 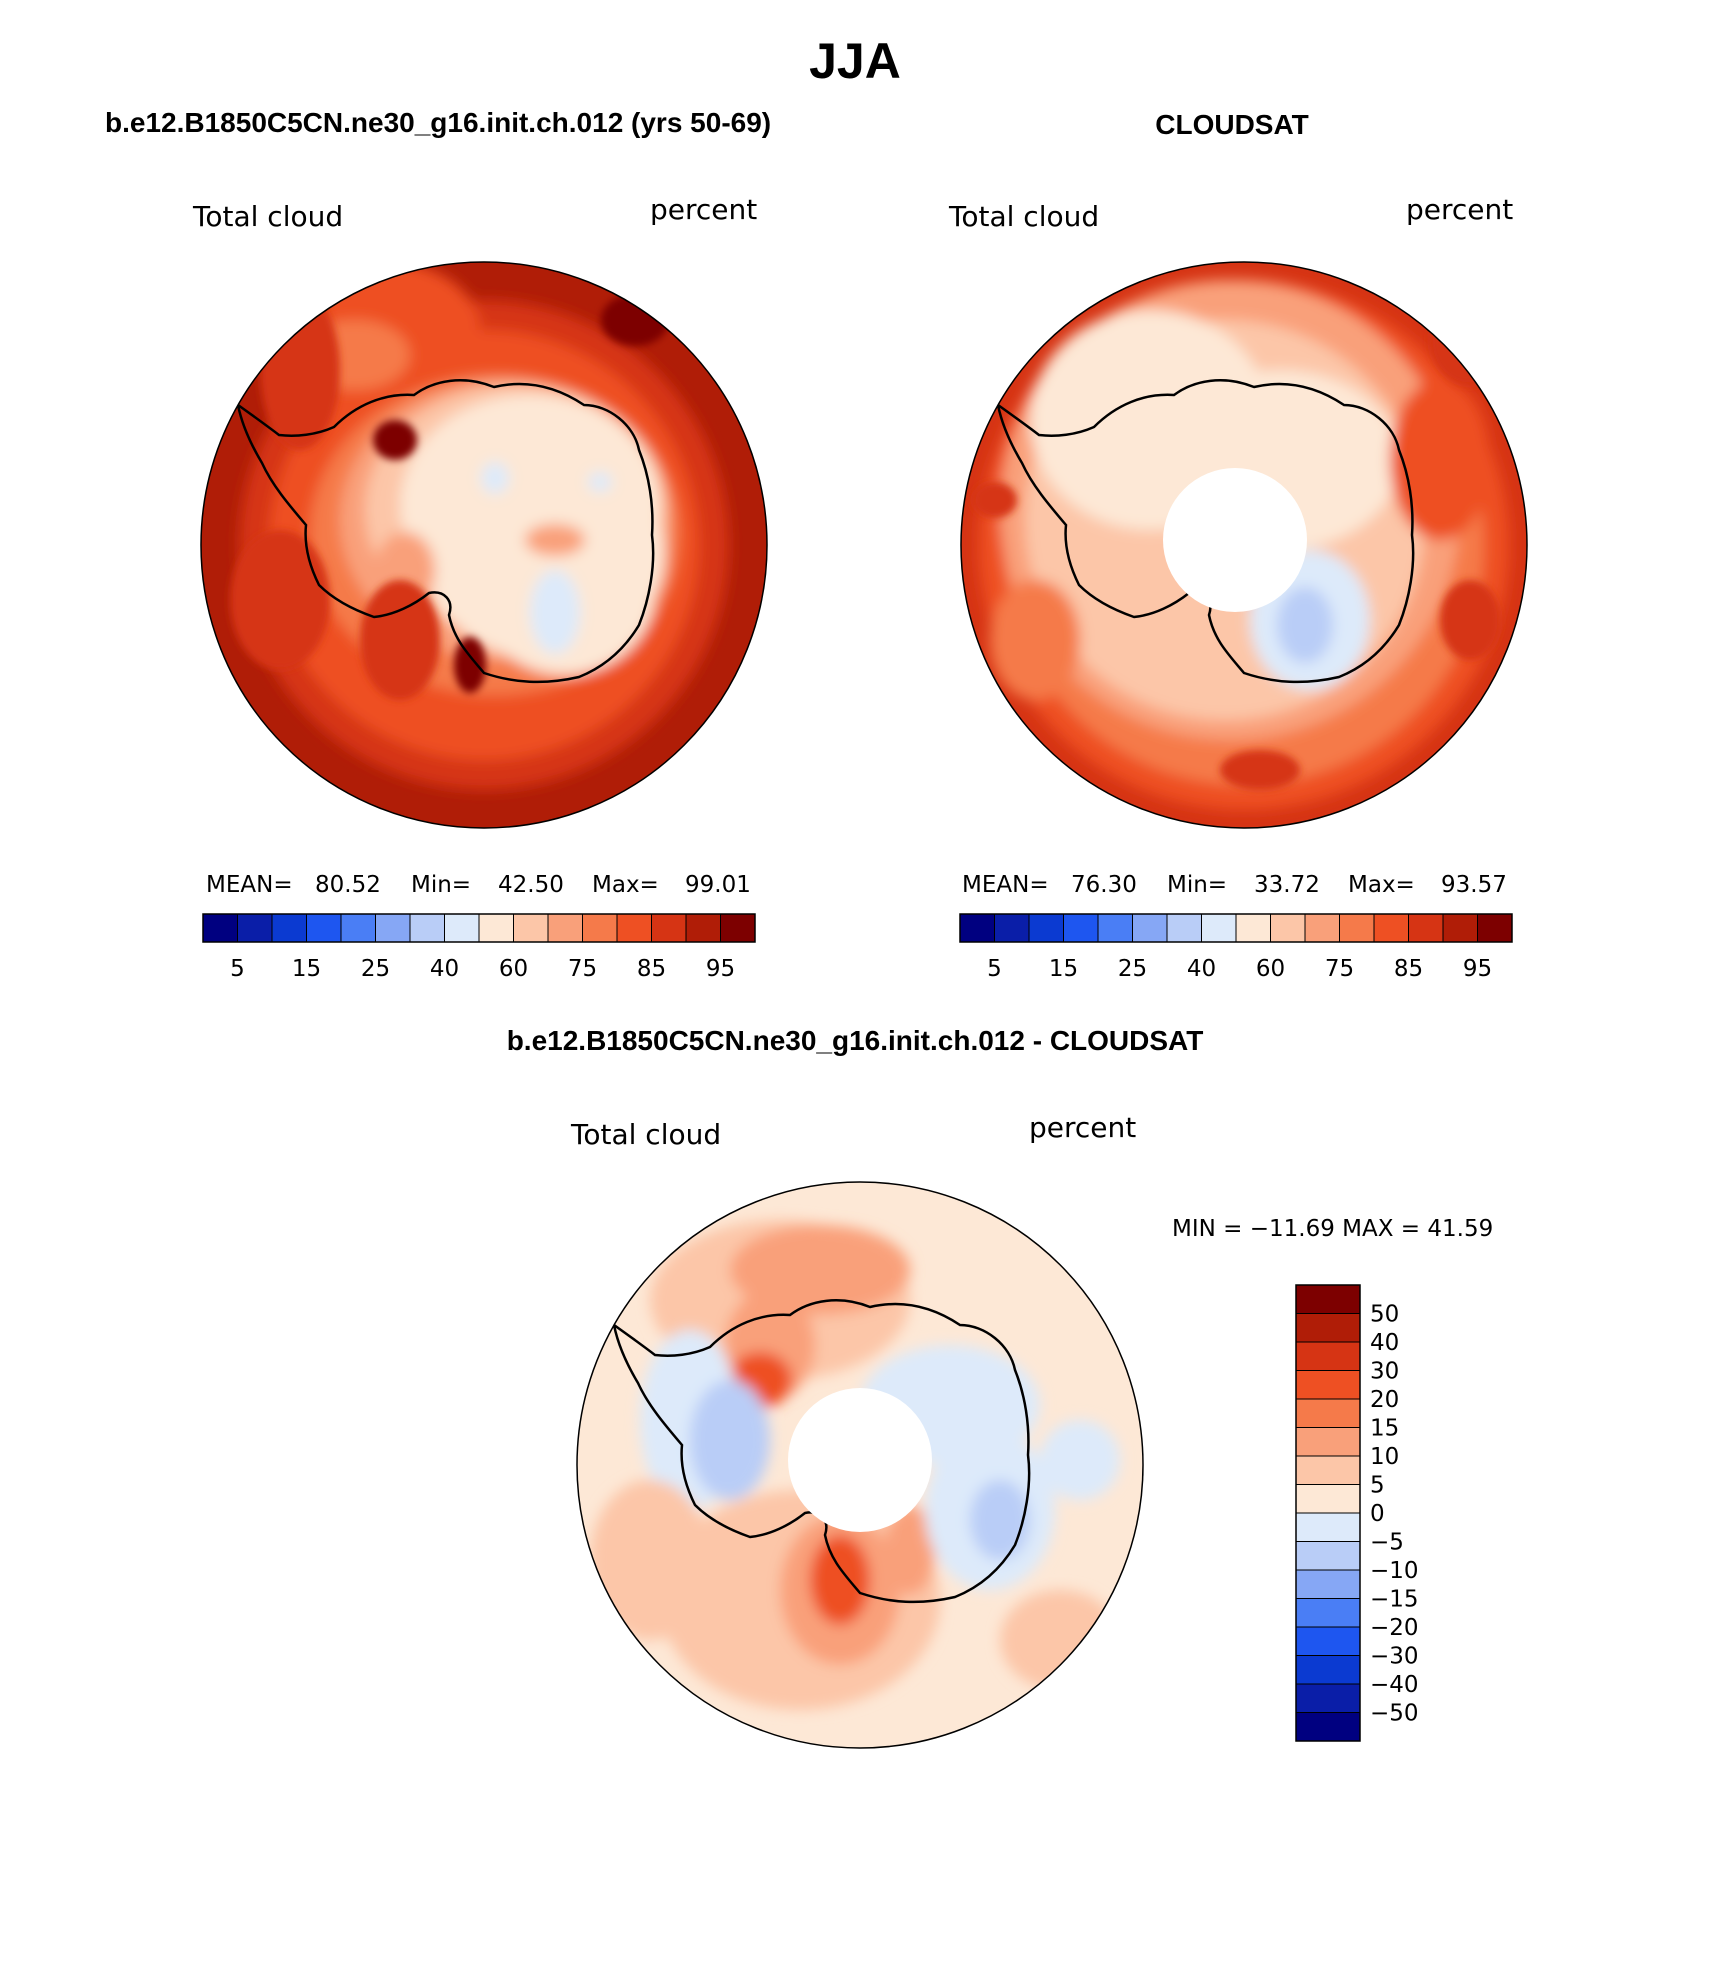 I want to click on colorbar-diff-tick-label: −50, so click(x=1394, y=1714).